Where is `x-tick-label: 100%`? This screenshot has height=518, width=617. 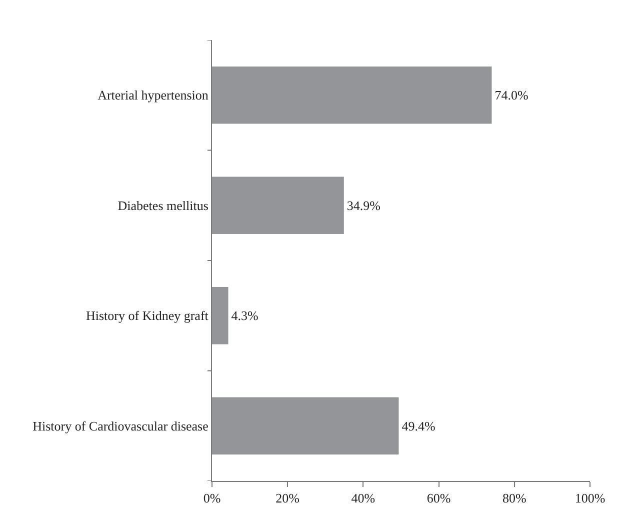
x-tick-label: 100% is located at coordinates (590, 498).